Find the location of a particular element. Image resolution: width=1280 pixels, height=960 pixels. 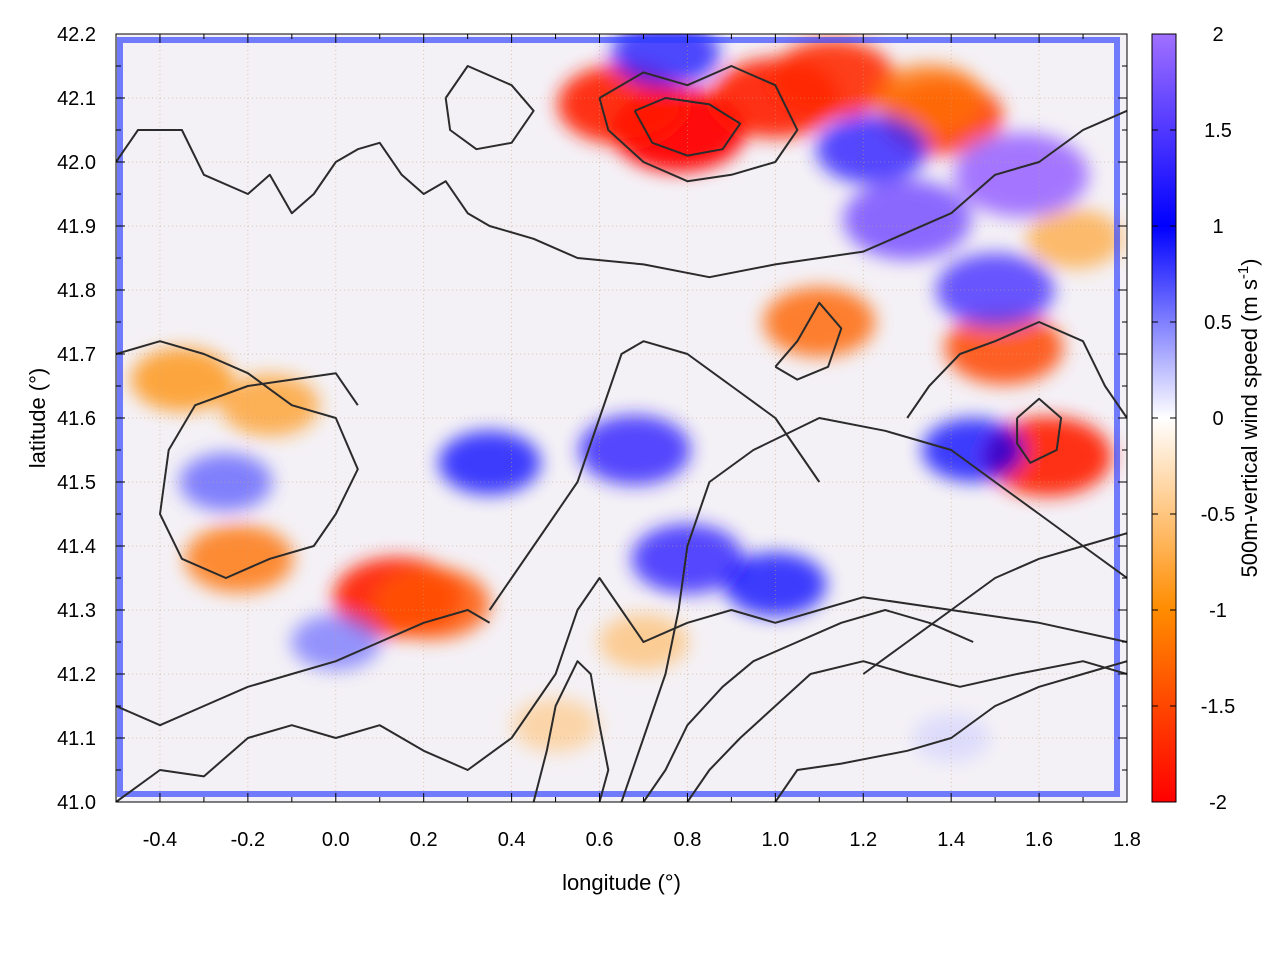

x-tick-label: 1.2 is located at coordinates (863, 840).